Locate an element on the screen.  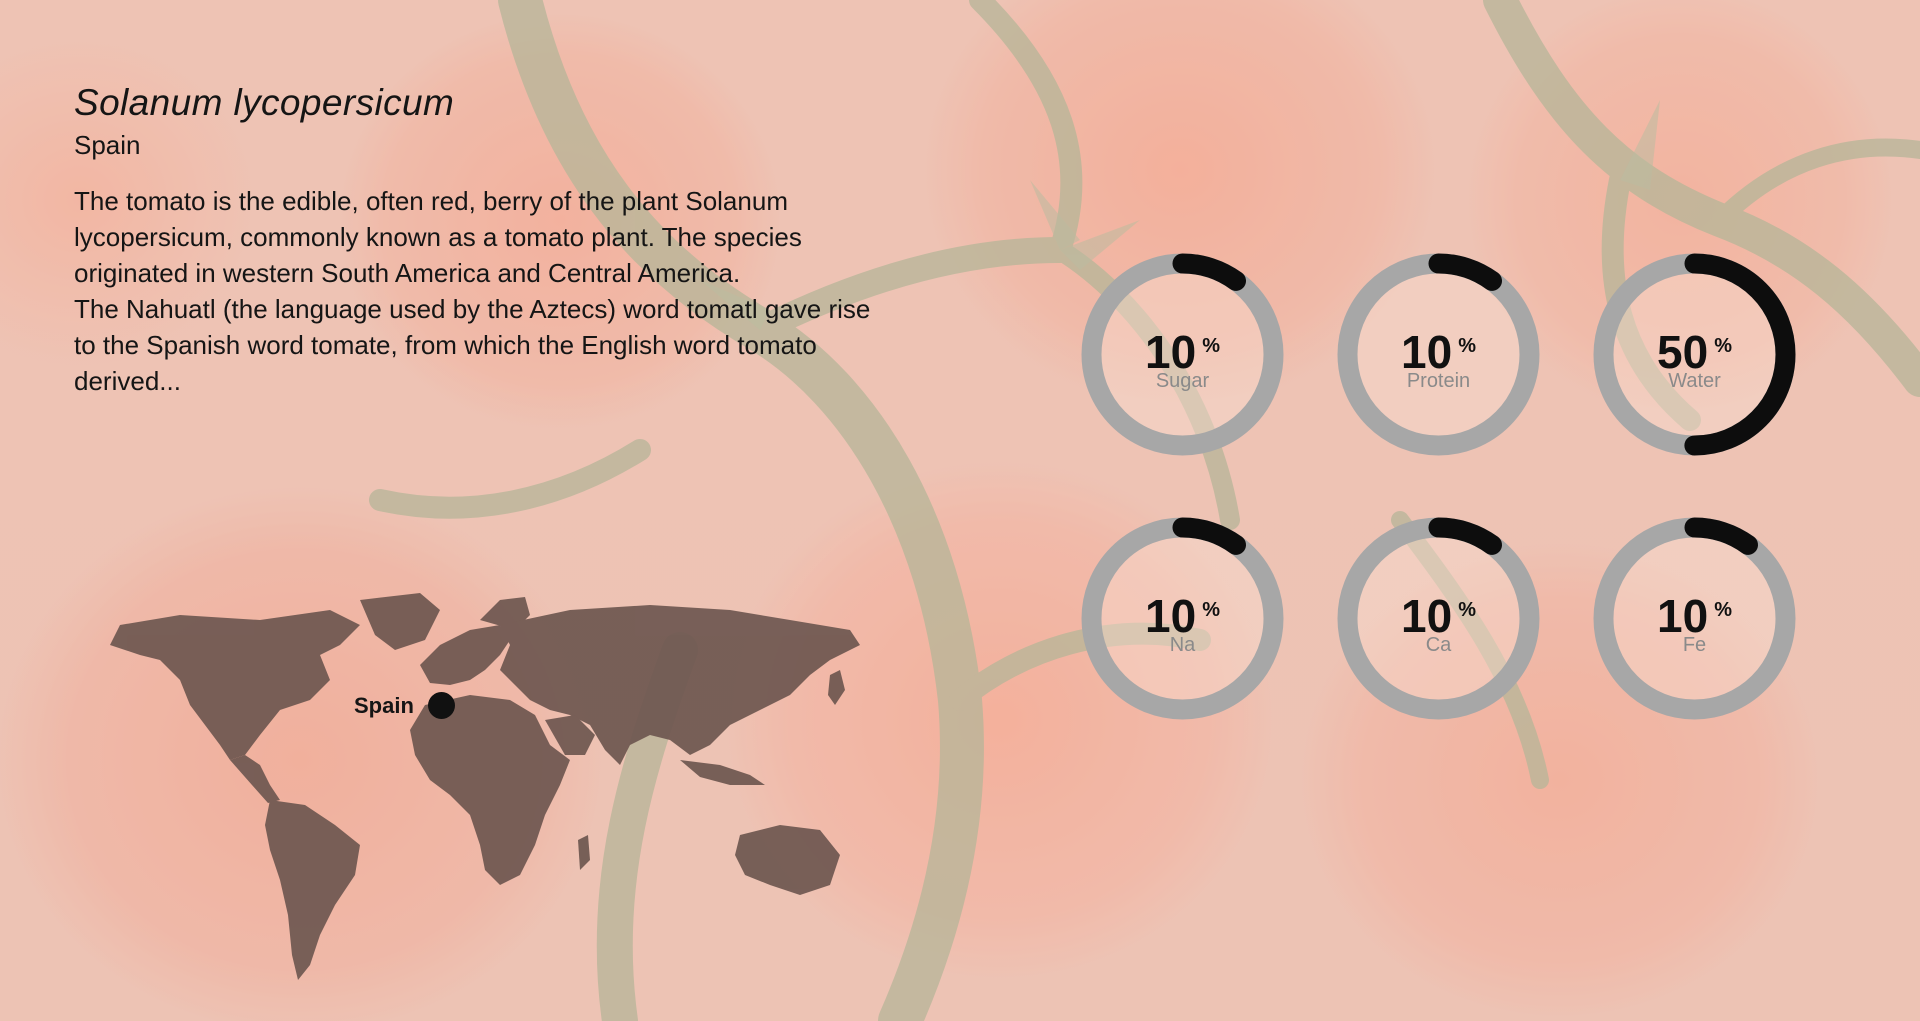
gauge-protein: 10% Protein is located at coordinates (1438, 354).